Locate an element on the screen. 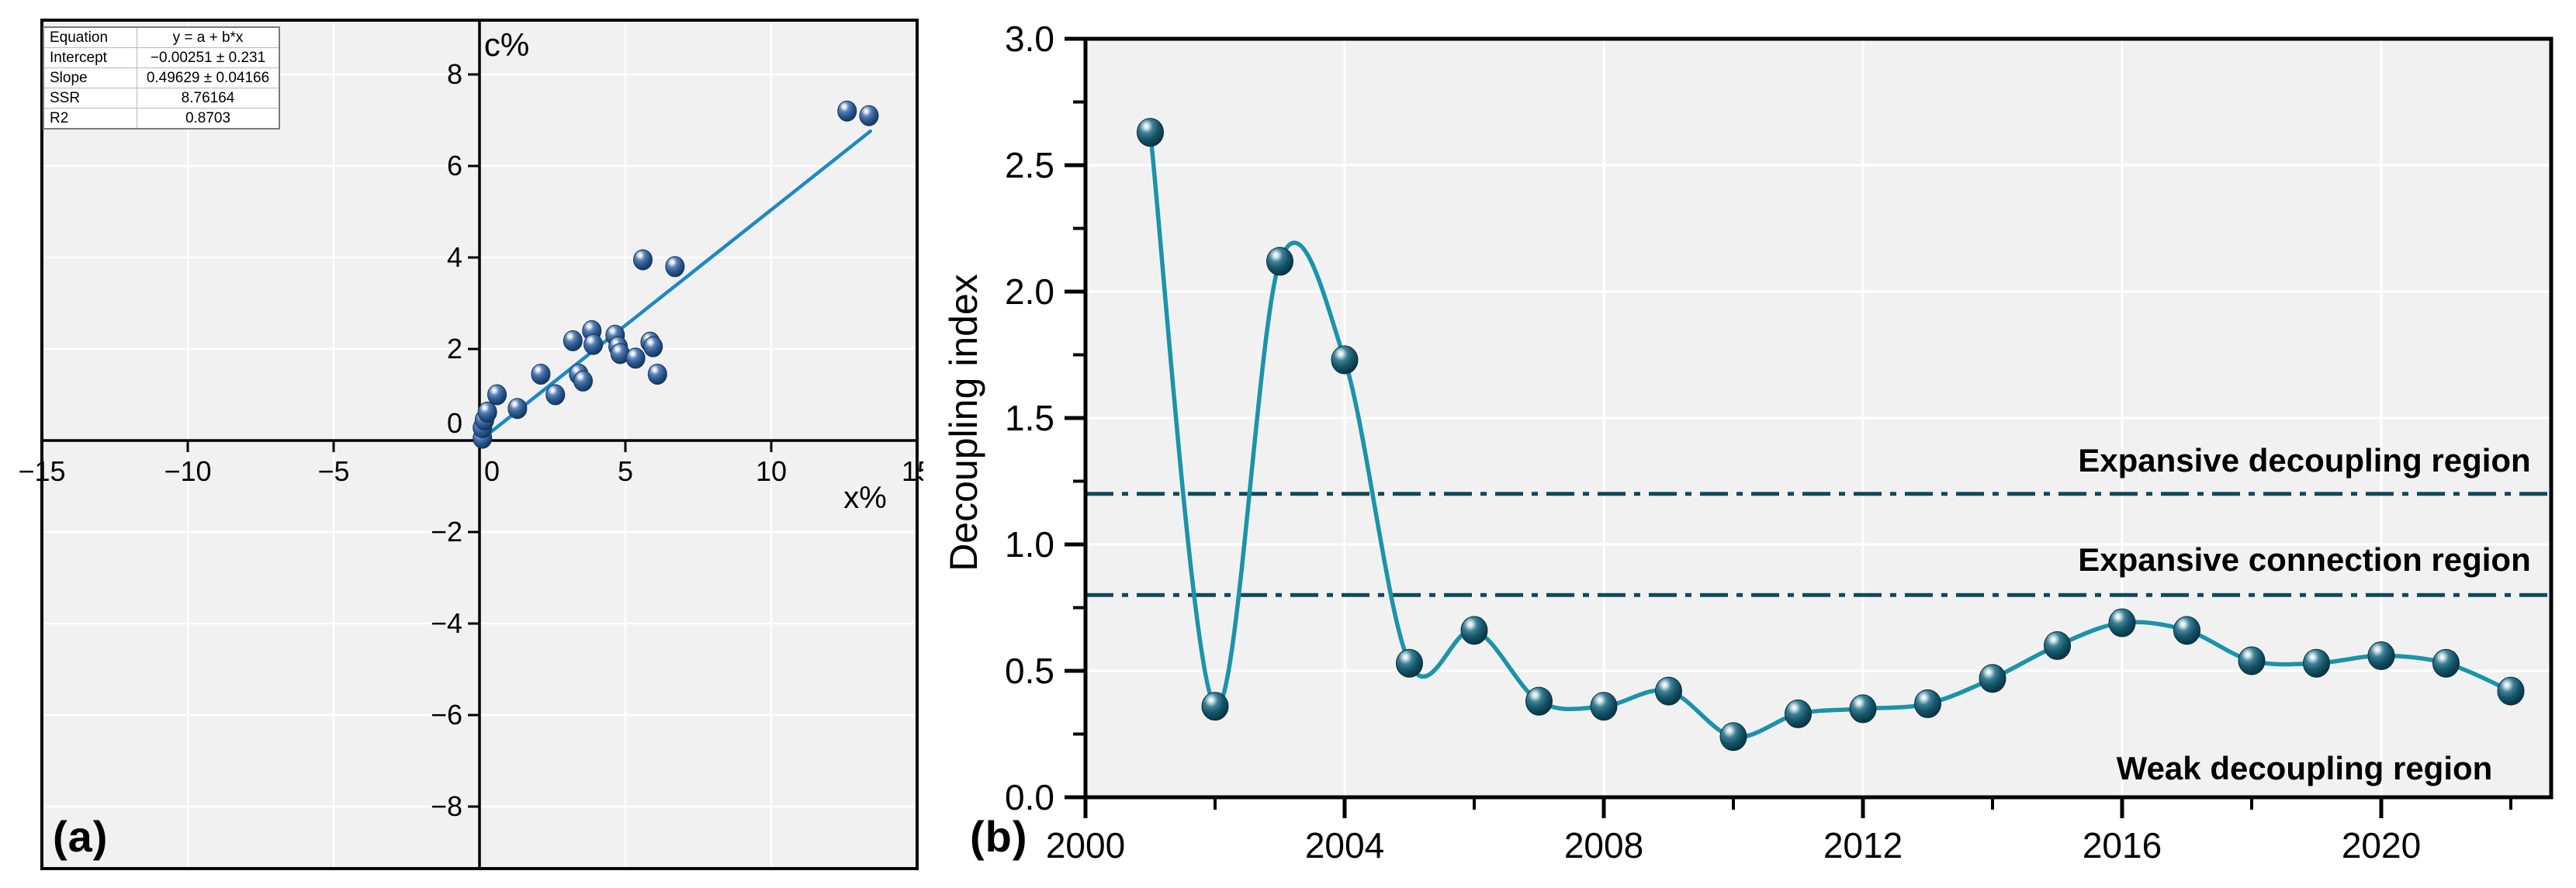 The width and height of the screenshot is (2576, 888). x-tick-label: −10 is located at coordinates (187, 471).